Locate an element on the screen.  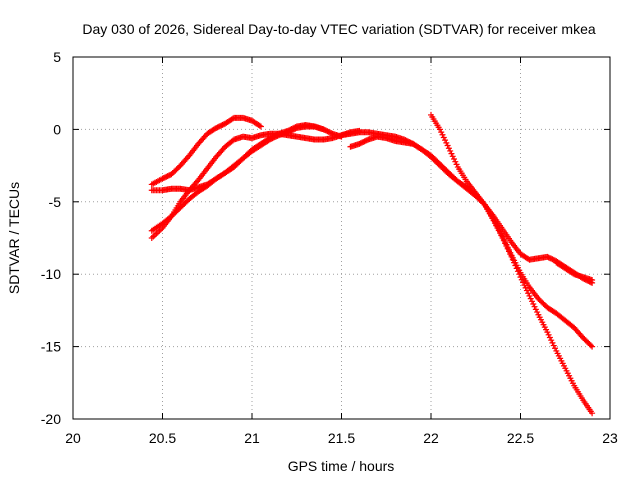
x-tick-label: 22.5 is located at coordinates (520, 438).